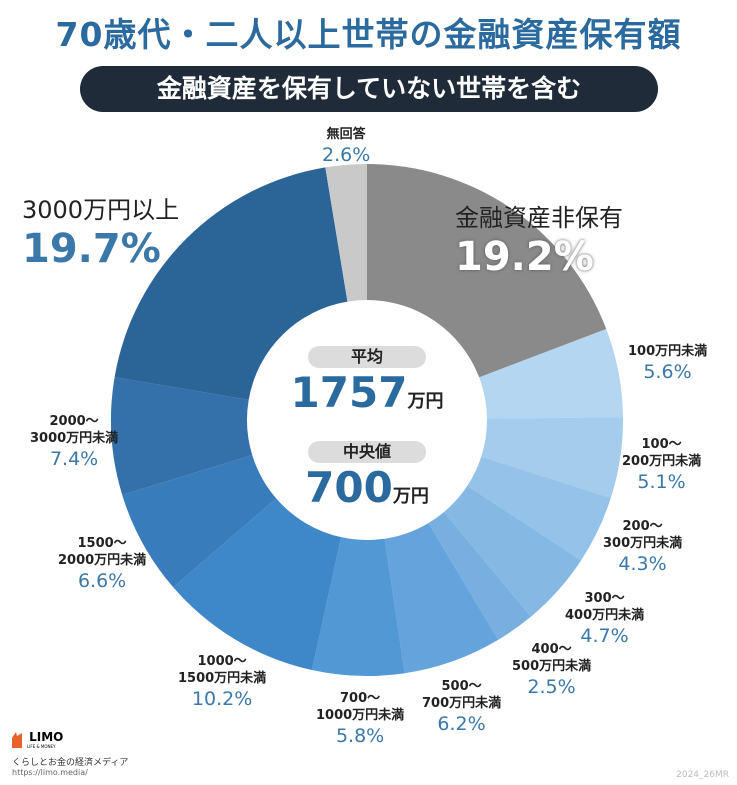 The width and height of the screenshot is (737, 785). What do you see at coordinates (349, 487) in the screenshot?
I see `median-value: 700` at bounding box center [349, 487].